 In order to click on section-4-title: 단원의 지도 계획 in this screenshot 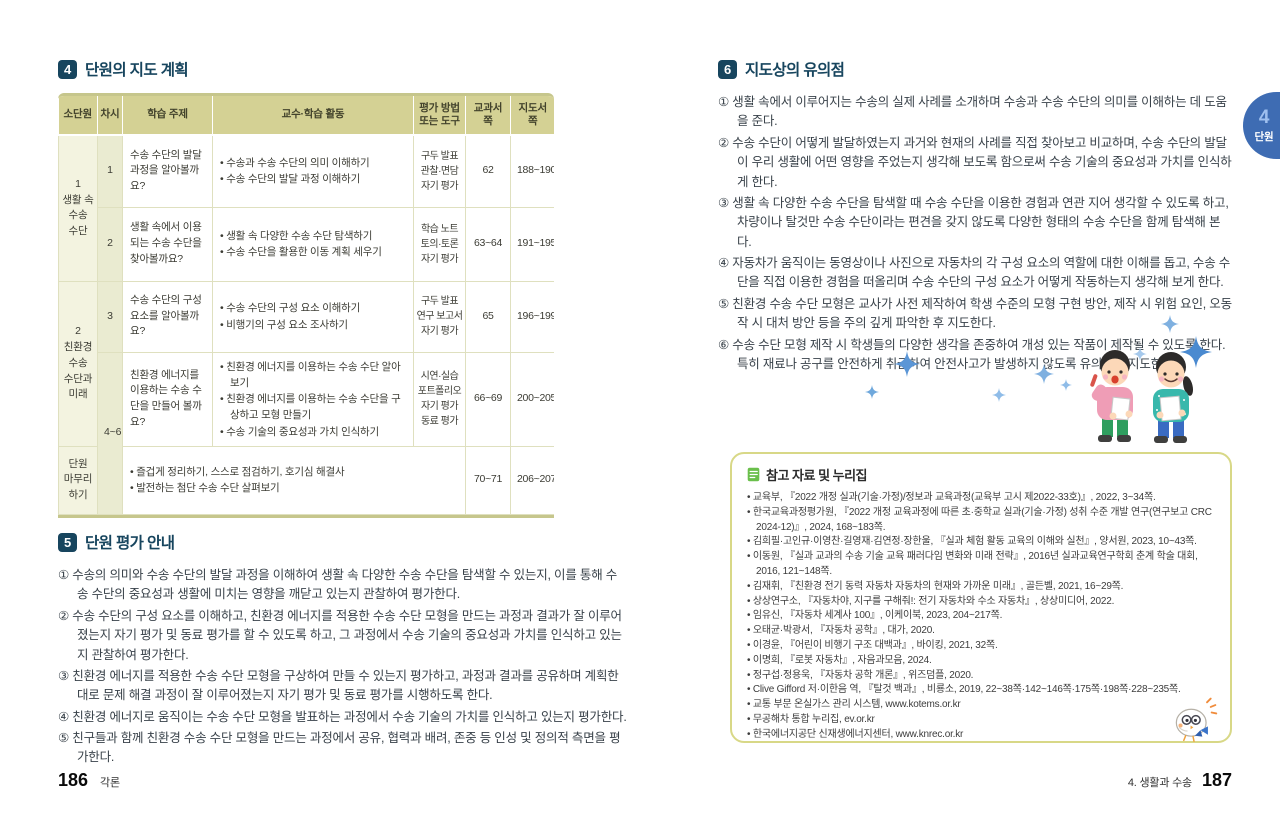, I will do `click(137, 70)`.